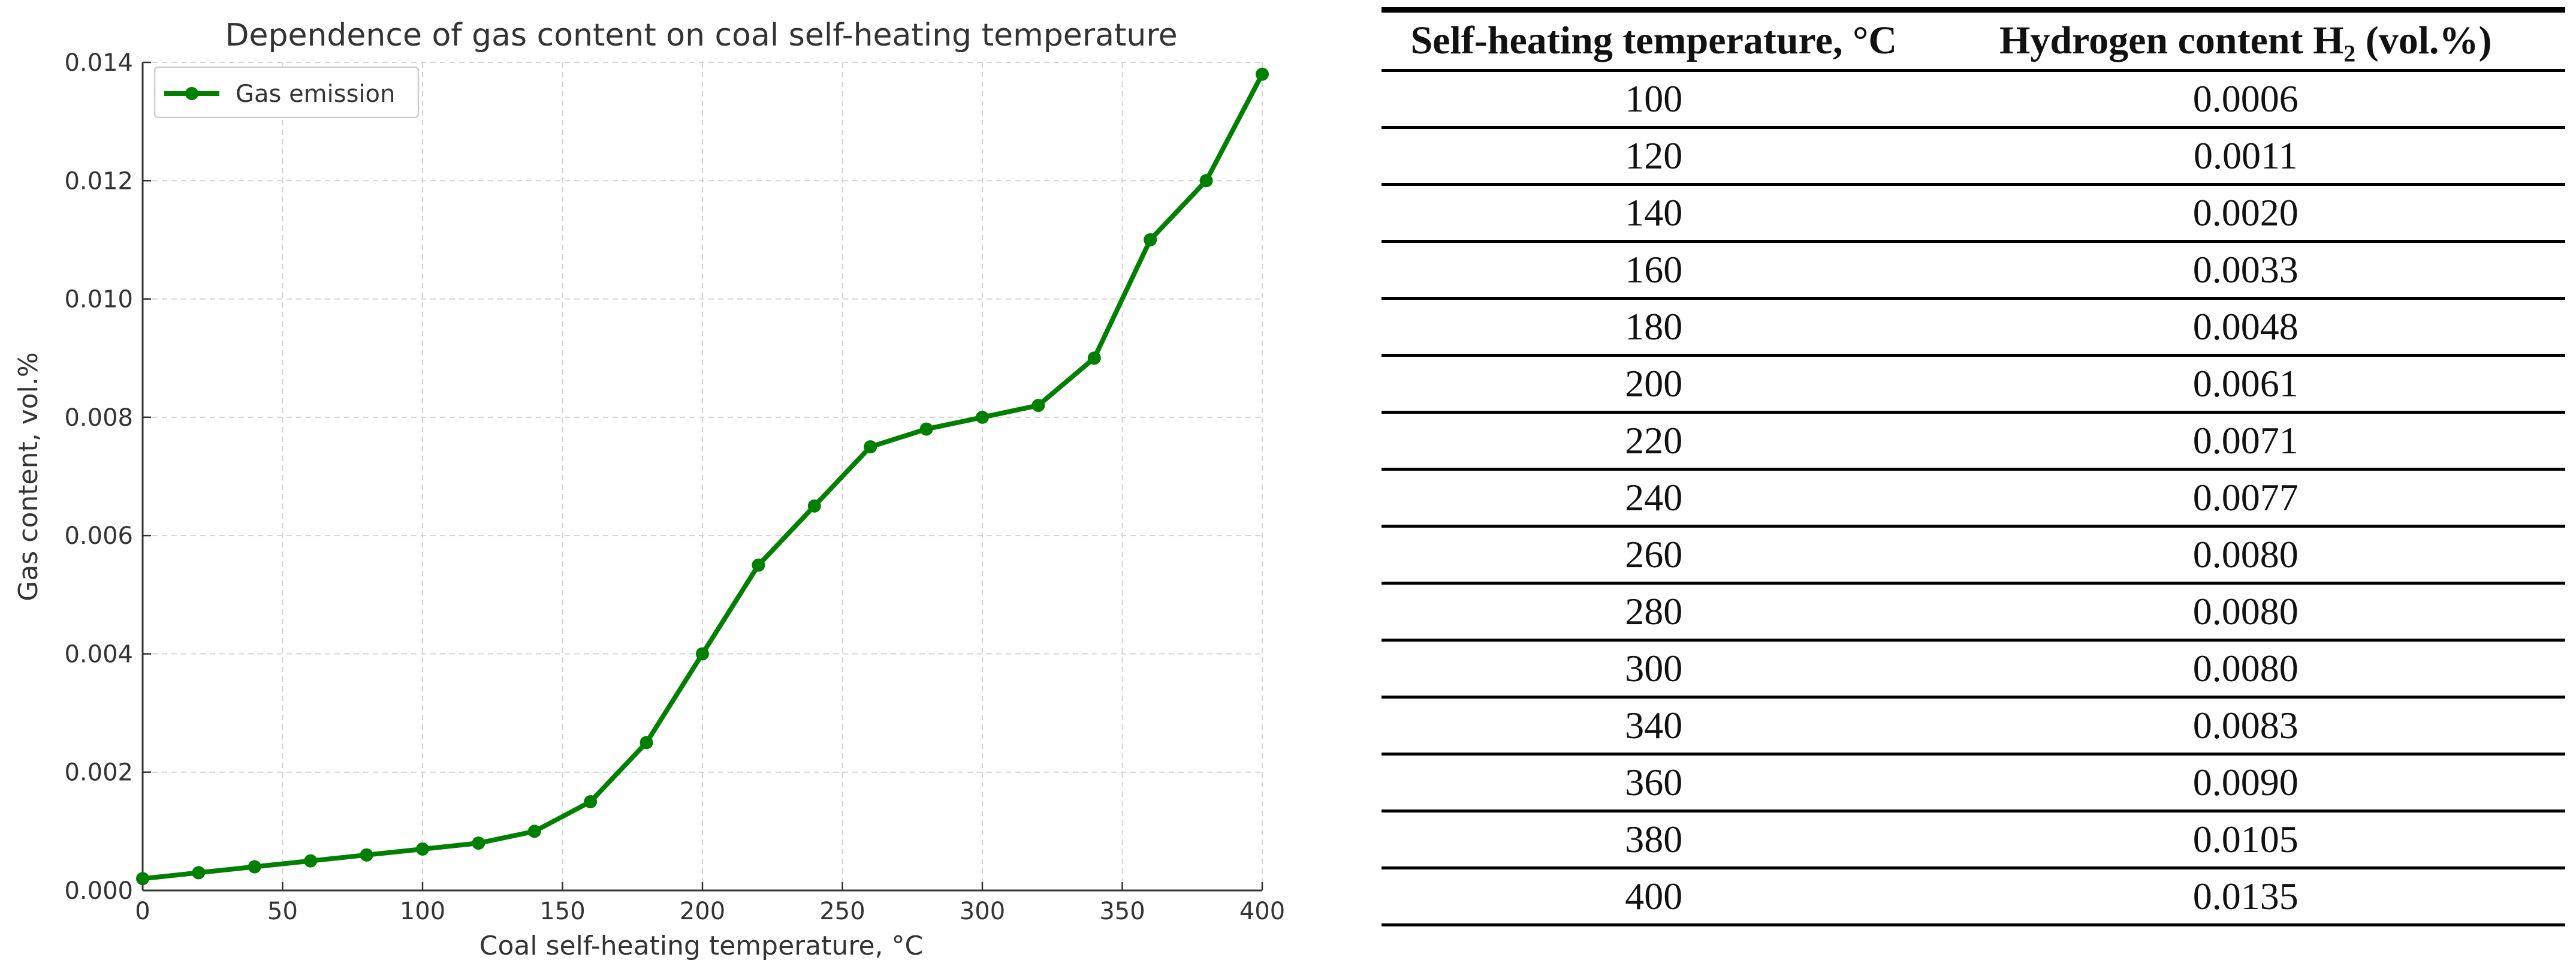 The height and width of the screenshot is (972, 2576). What do you see at coordinates (1653, 270) in the screenshot?
I see `cell-temperature: 160` at bounding box center [1653, 270].